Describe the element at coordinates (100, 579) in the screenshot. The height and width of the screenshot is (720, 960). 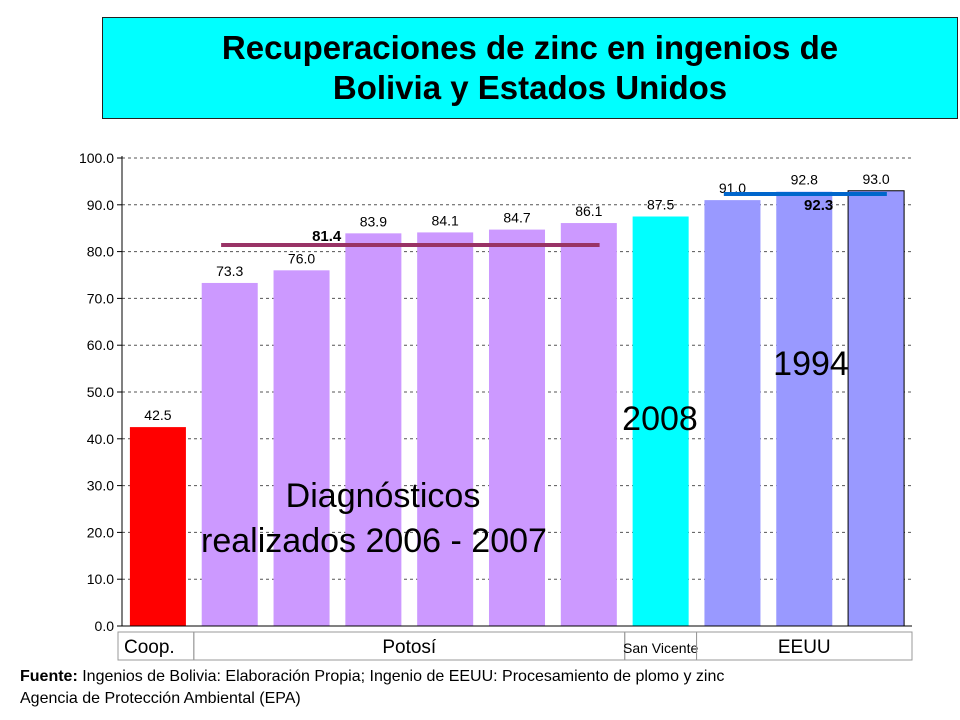
I see `y-tick-label: 10.0` at that location.